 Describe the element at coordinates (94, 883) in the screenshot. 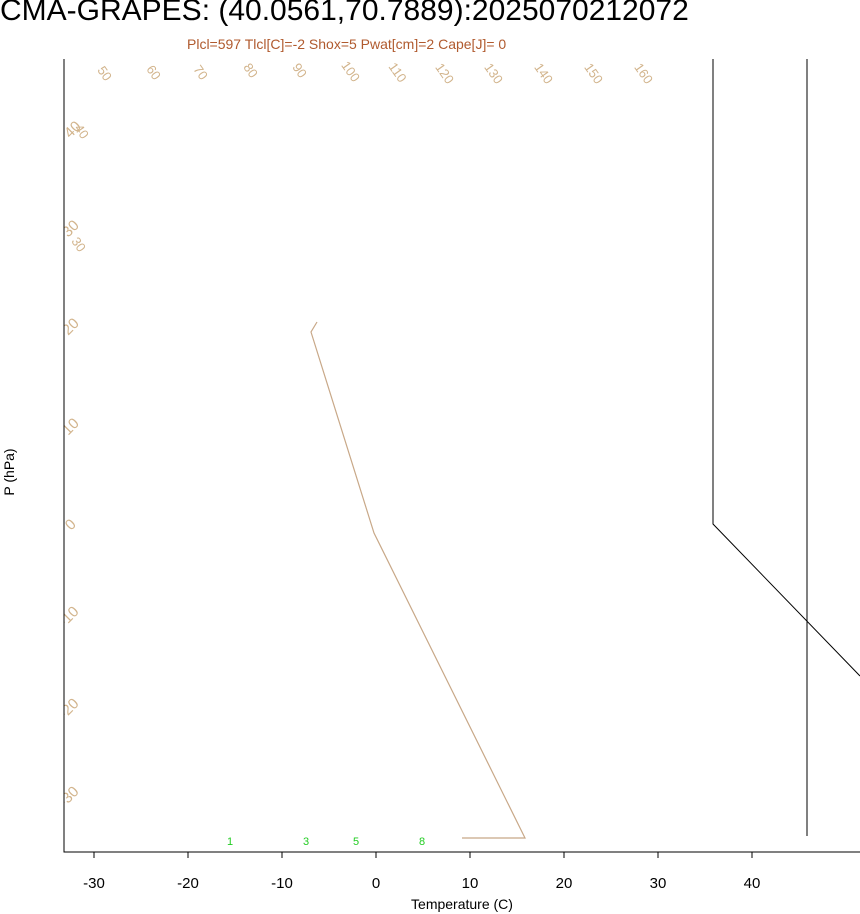

I see `x-tick-label: -30` at that location.